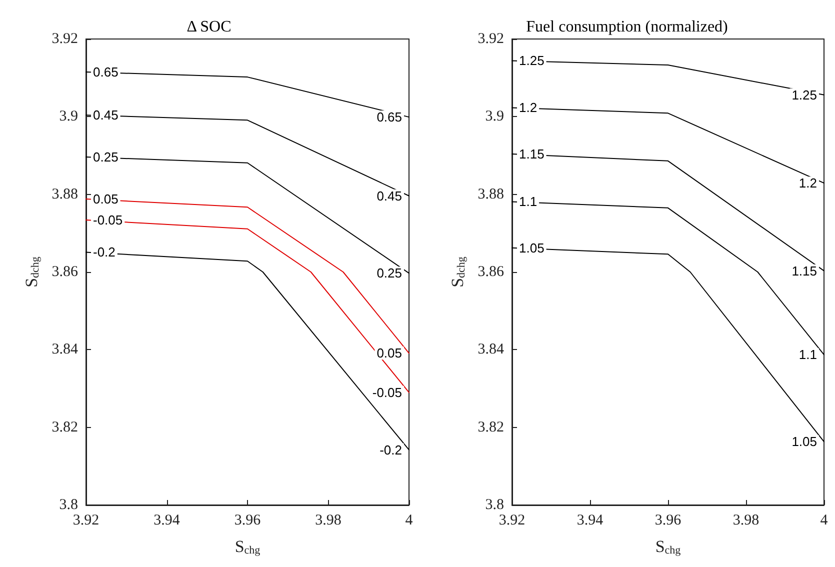 This screenshot has width=835, height=567. I want to click on text: 1.15, so click(803, 270).